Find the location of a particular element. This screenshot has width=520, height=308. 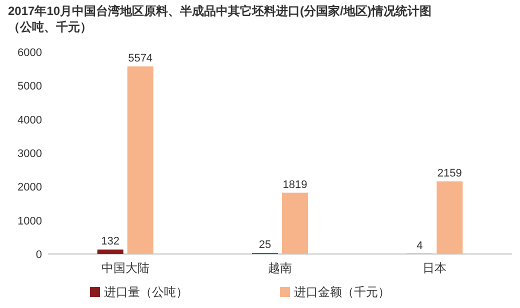

data-label: 5574 is located at coordinates (140, 58).